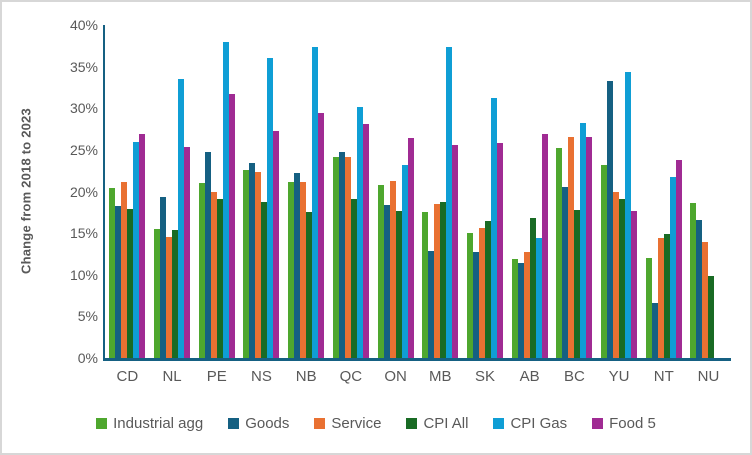 This screenshot has width=752, height=455. What do you see at coordinates (660, 298) in the screenshot?
I see `bar-service-nt` at bounding box center [660, 298].